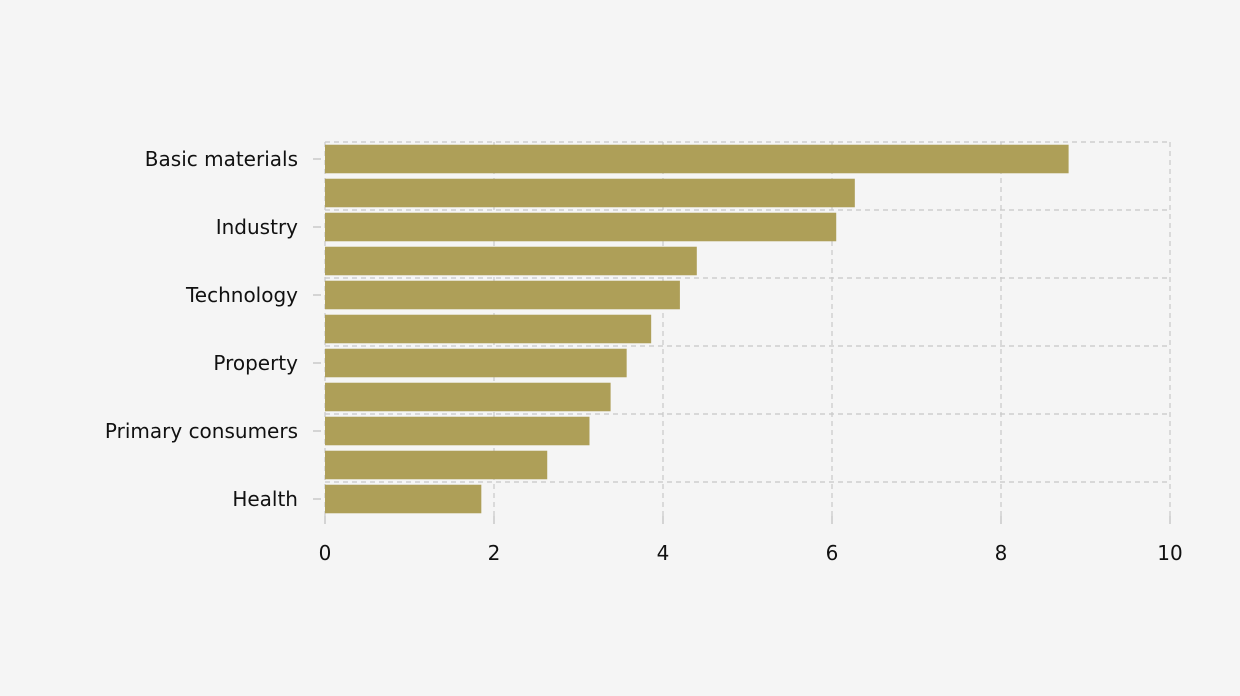 The image size is (1240, 696). I want to click on x-tick-label-0: 0, so click(325, 553).